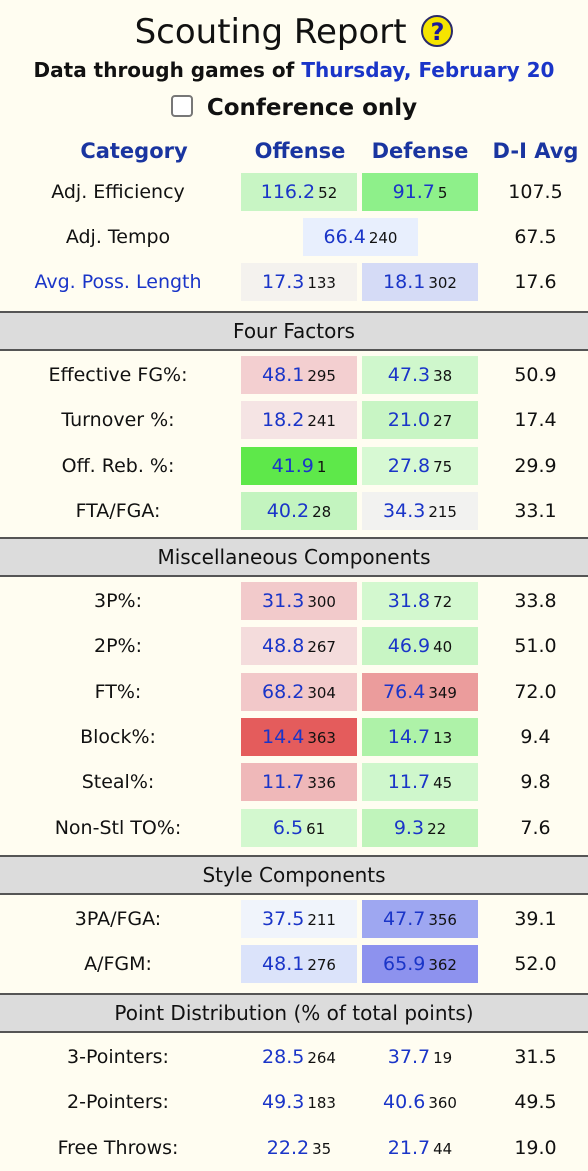 This screenshot has width=588, height=1171. Describe the element at coordinates (283, 1057) in the screenshot. I see `offense-value: 28.5` at that location.